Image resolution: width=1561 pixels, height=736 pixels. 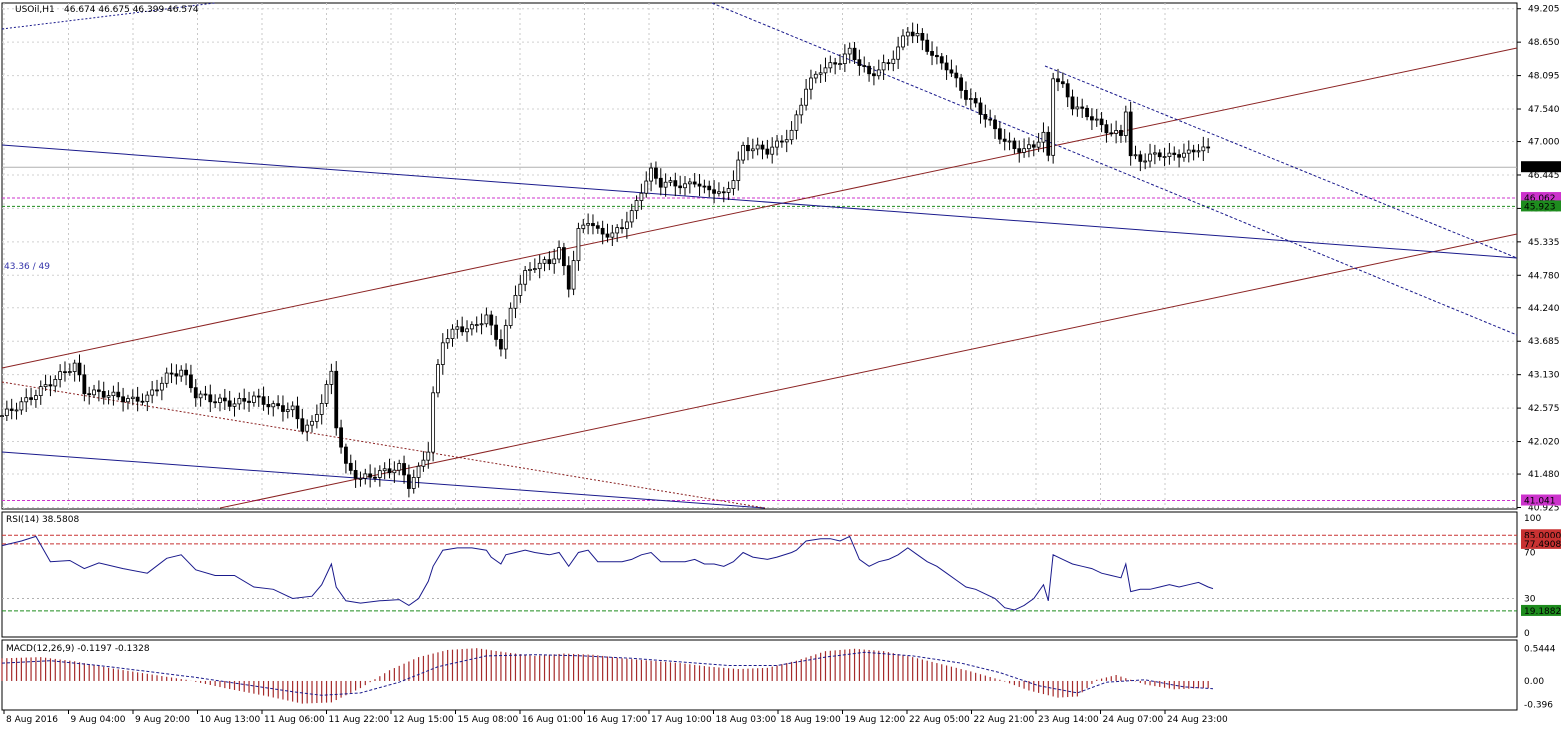 What do you see at coordinates (294, 720) in the screenshot?
I see `x-tick-label: 11 Aug 06:00` at bounding box center [294, 720].